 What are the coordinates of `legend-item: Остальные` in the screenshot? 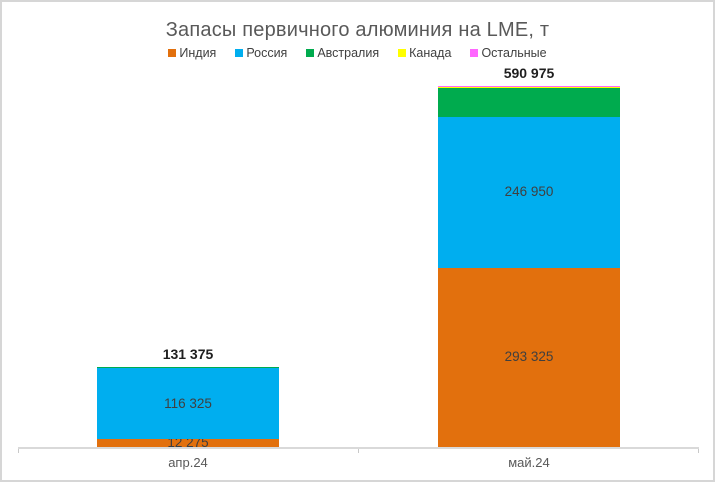 It's located at (508, 53).